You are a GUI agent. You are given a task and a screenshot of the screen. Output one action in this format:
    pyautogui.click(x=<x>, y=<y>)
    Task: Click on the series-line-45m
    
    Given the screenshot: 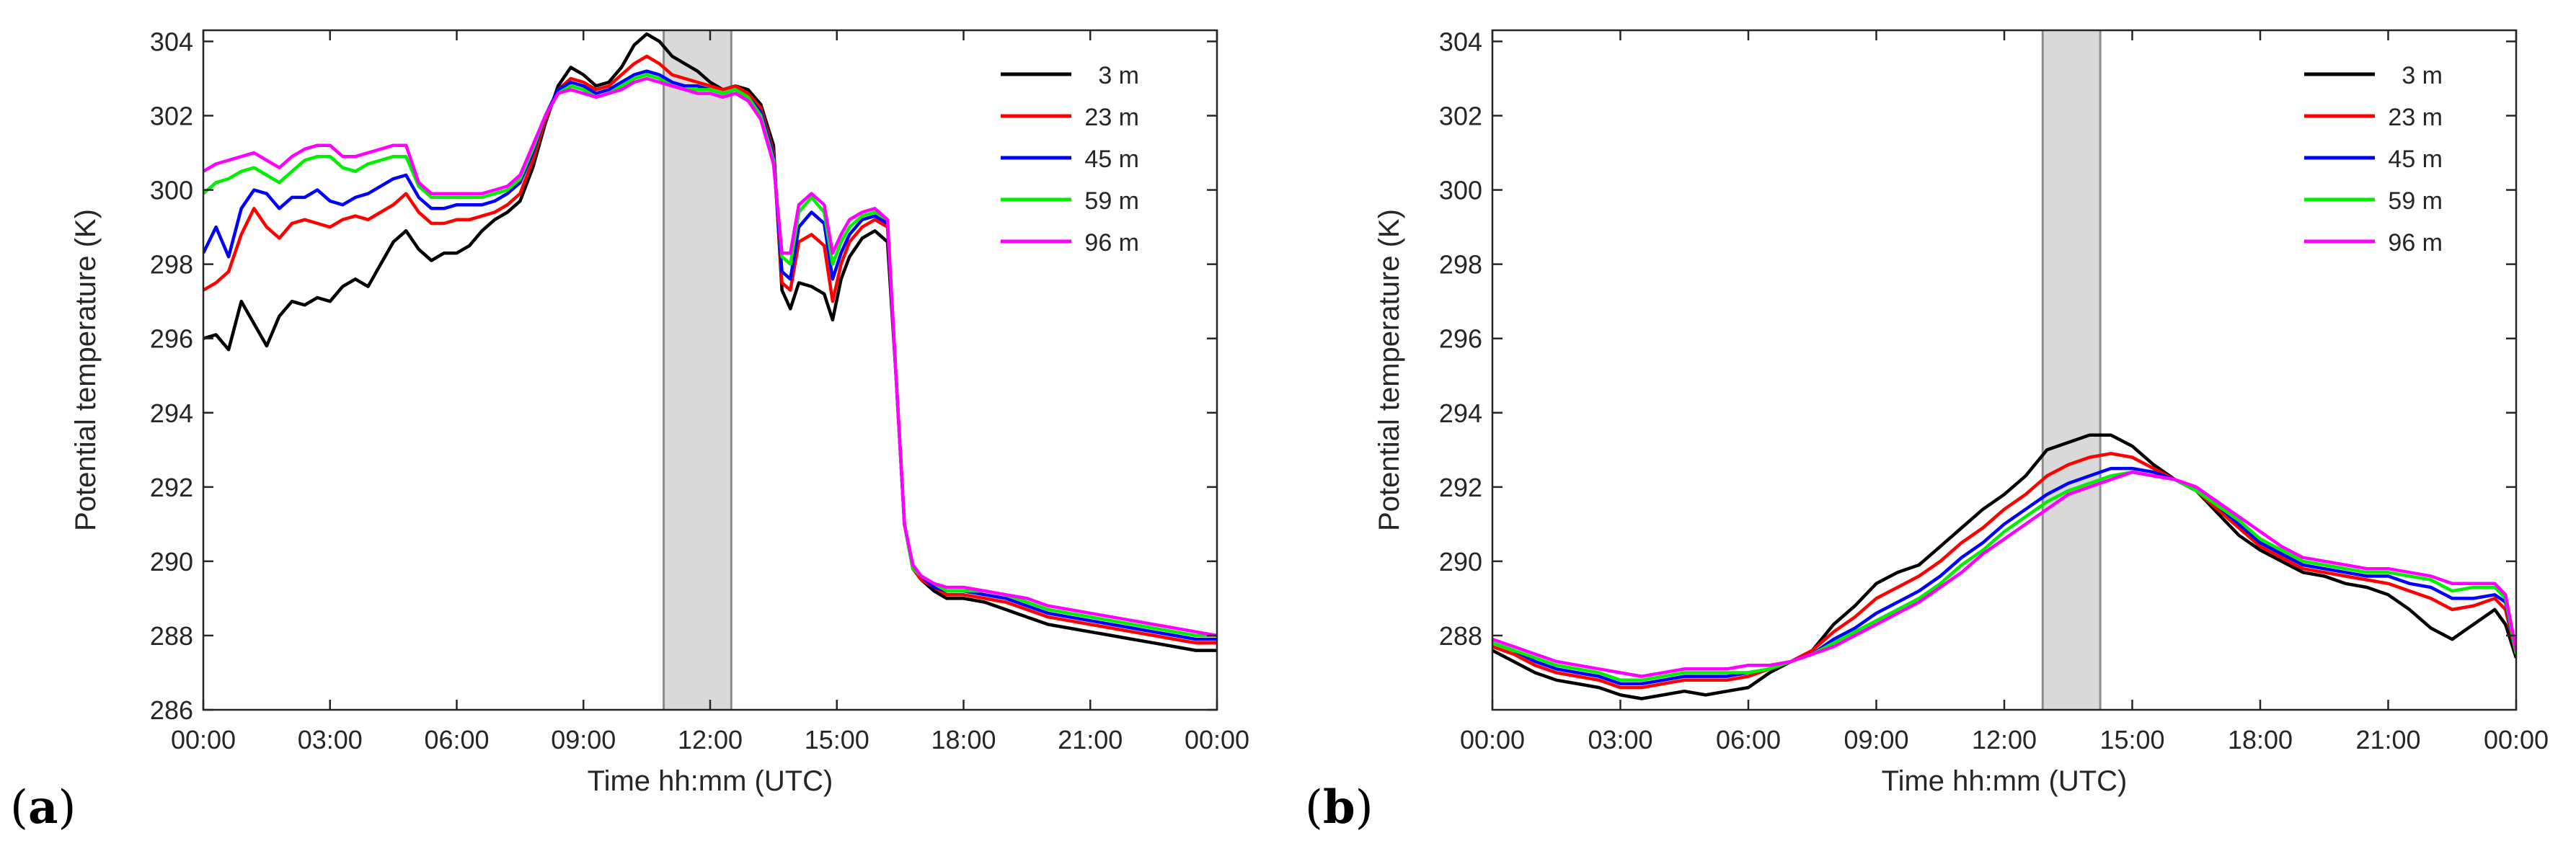 What is the action you would take?
    pyautogui.click(x=2004, y=576)
    